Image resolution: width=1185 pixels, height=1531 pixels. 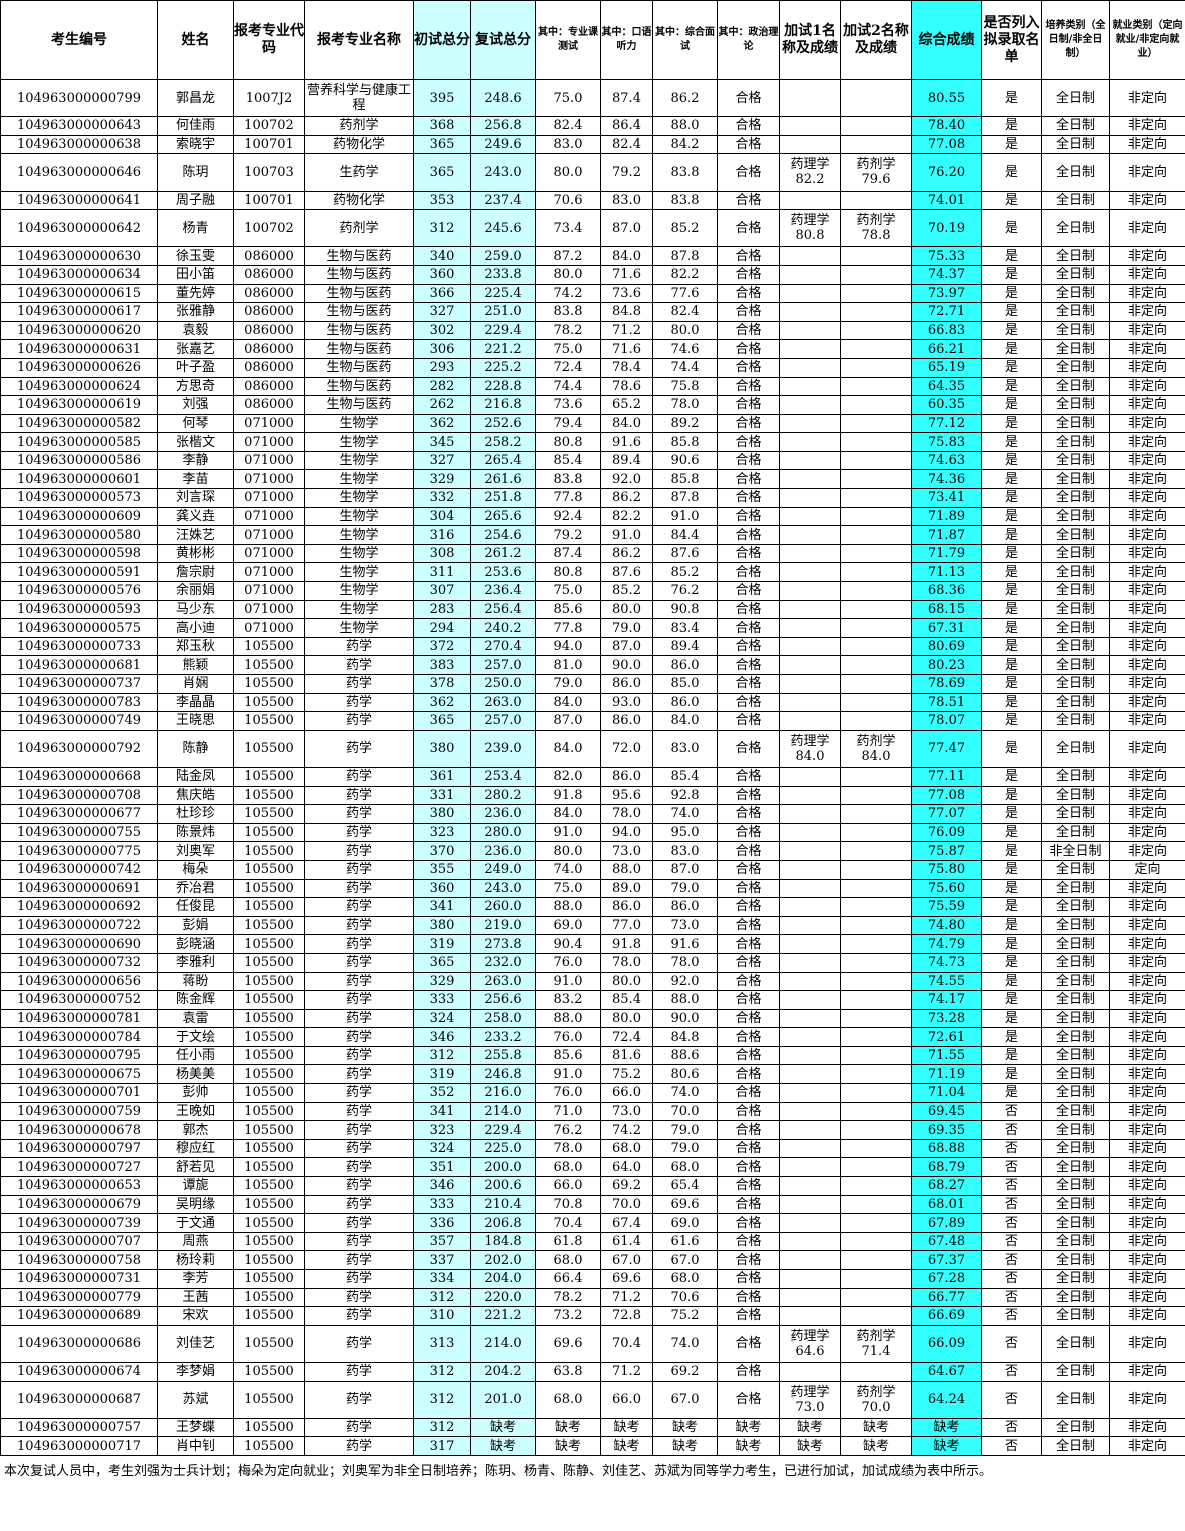 I want to click on table-cell: 216.0, so click(x=503, y=1093).